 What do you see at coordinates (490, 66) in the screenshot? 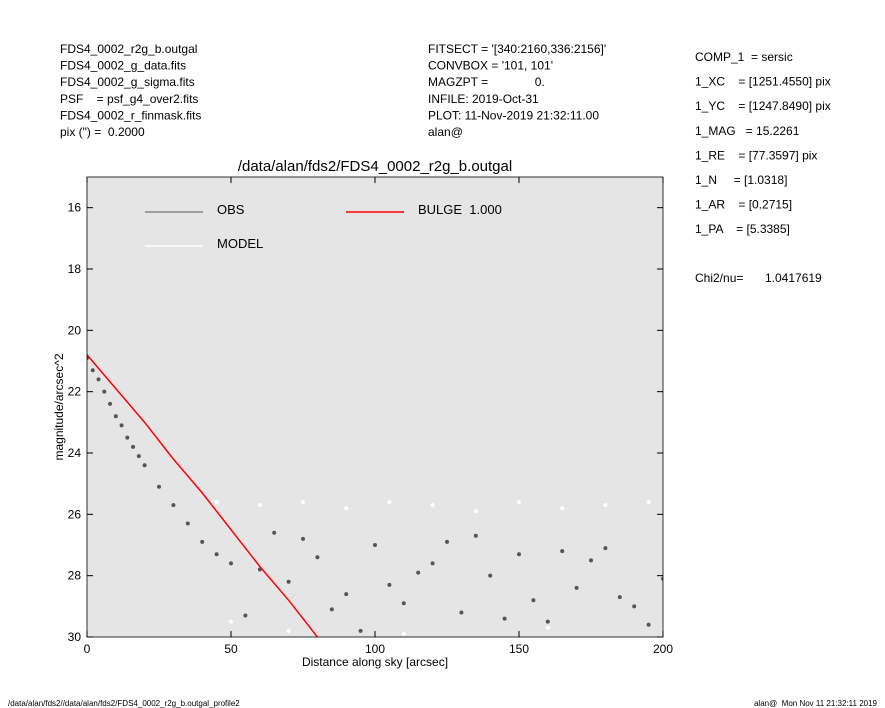
I see `header-middle-line: CONVBOX = '101, 101'` at bounding box center [490, 66].